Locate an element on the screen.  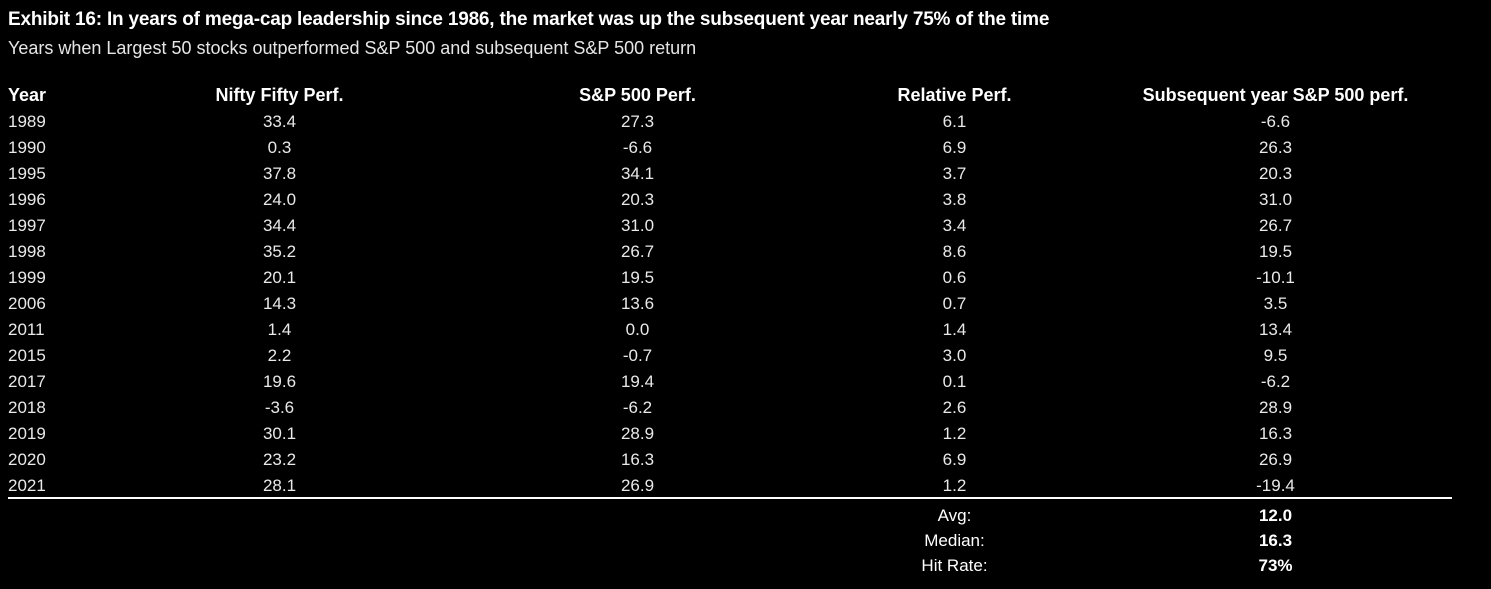
cell-nifty-fifty-perf: 30.1 is located at coordinates (279, 433).